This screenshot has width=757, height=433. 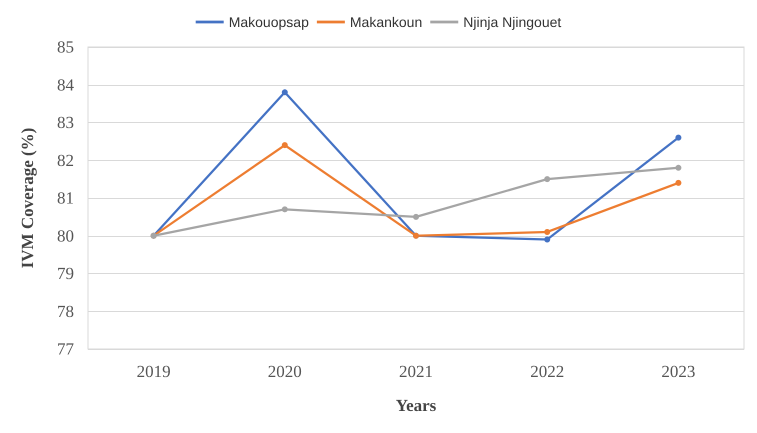 I want to click on legend-label: Makouopsap, so click(x=269, y=22).